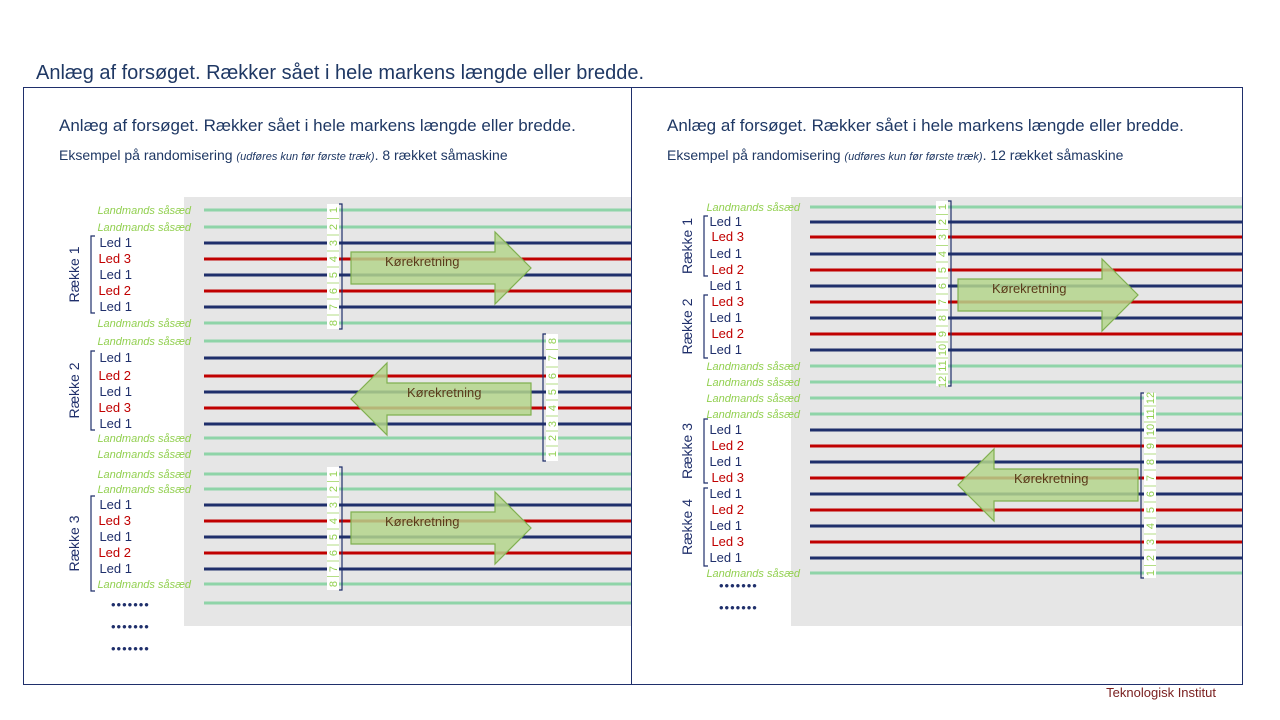  What do you see at coordinates (943, 237) in the screenshot?
I see `right-numbers-1-number: 3` at bounding box center [943, 237].